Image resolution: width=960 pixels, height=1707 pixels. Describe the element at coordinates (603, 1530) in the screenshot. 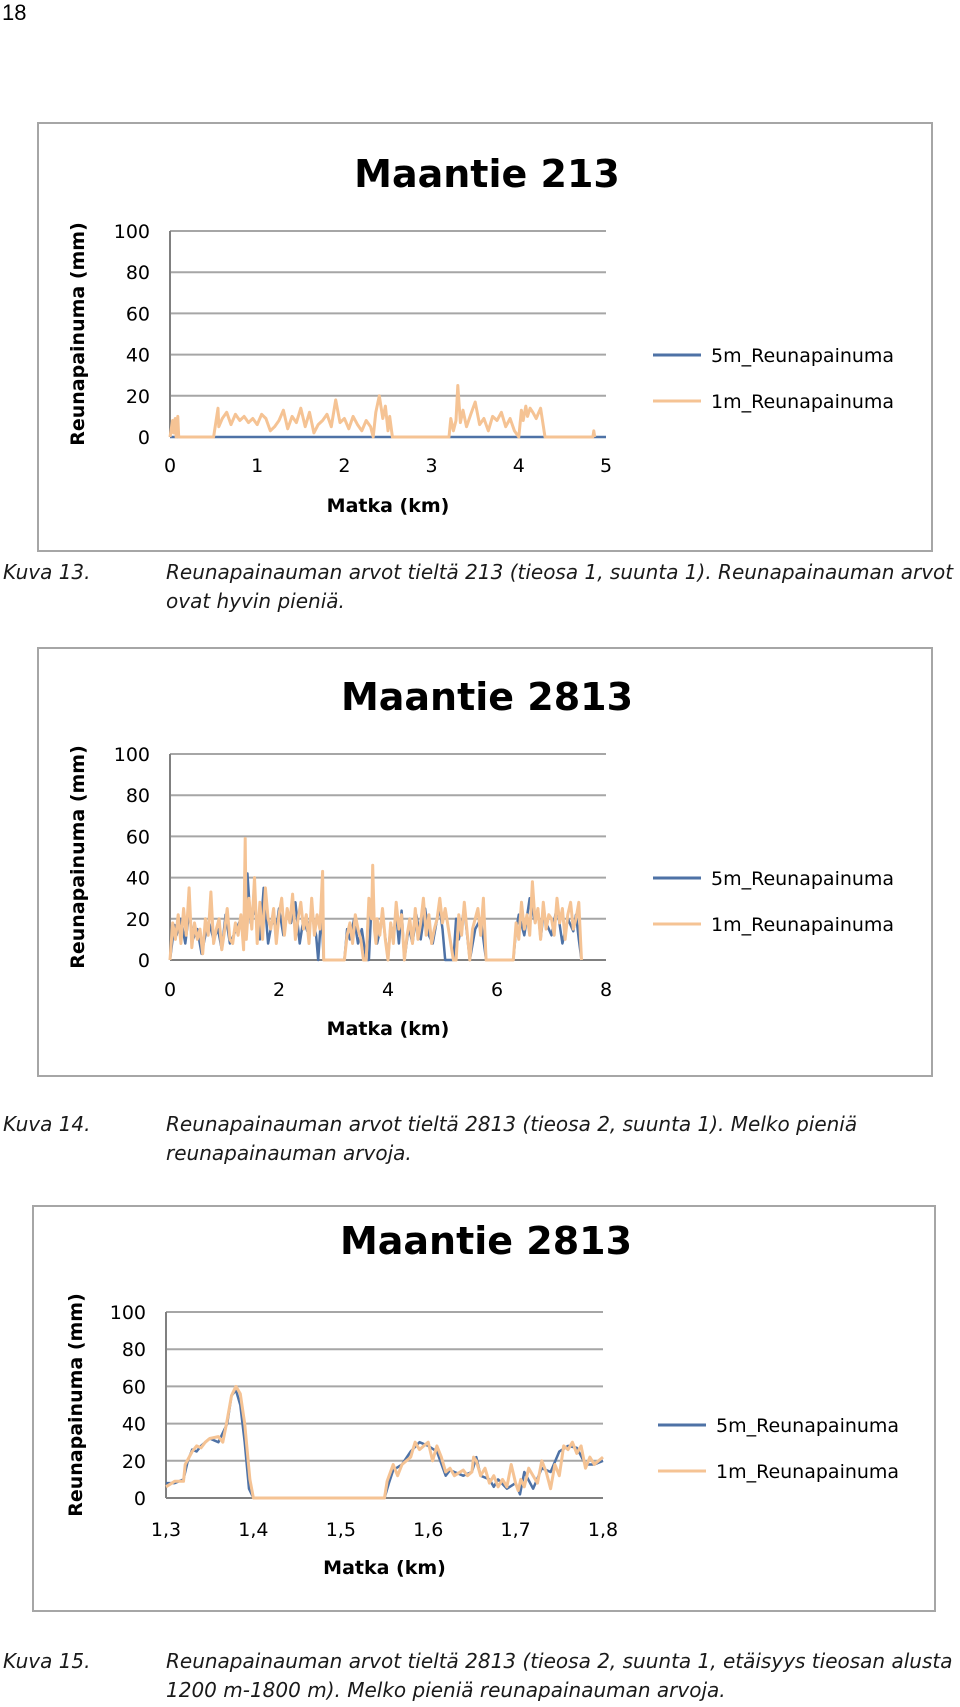

I see `x-tick-label: 1,8` at that location.